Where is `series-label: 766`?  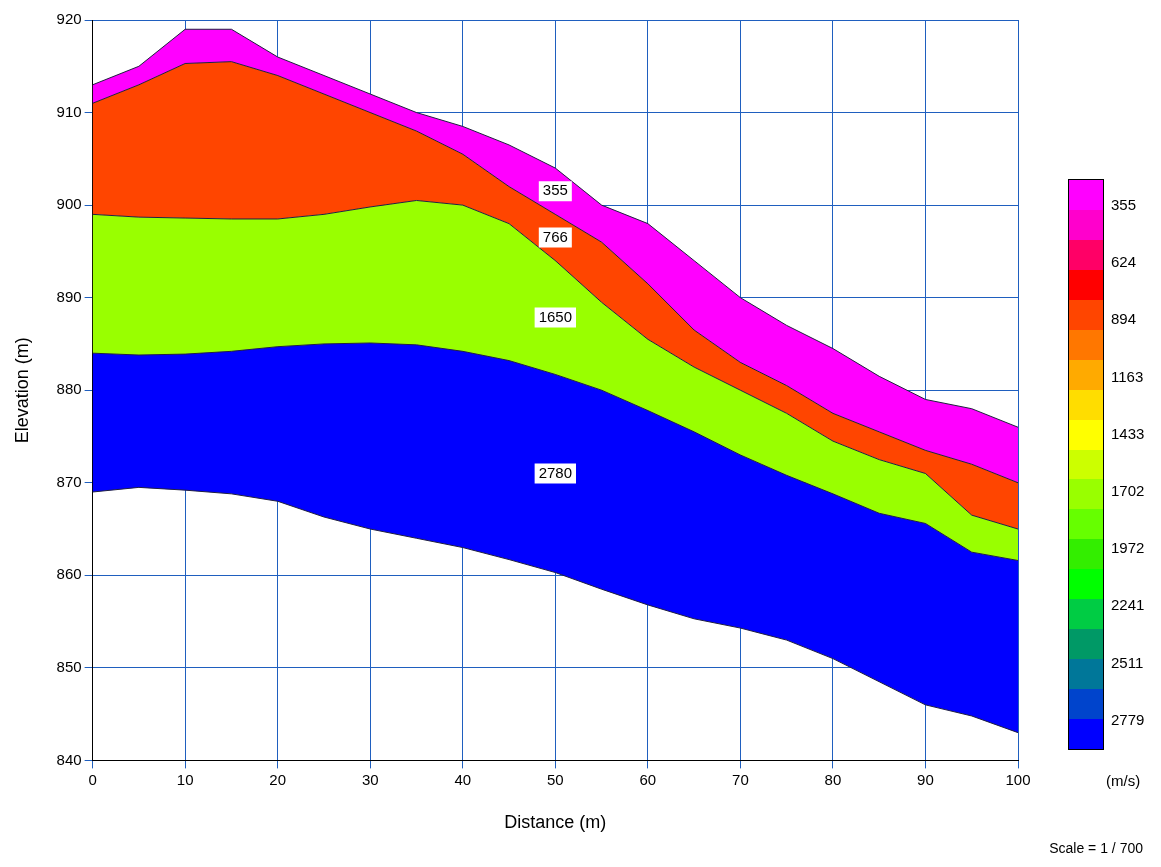 series-label: 766 is located at coordinates (555, 236).